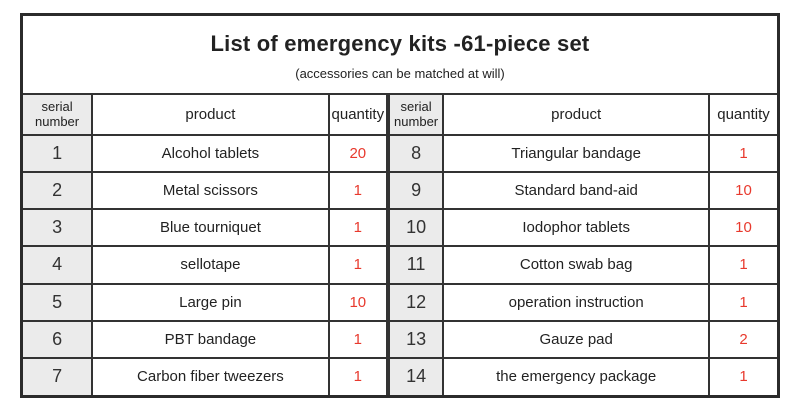 Image resolution: width=800 pixels, height=418 pixels. I want to click on product-cell: sellotape, so click(210, 265).